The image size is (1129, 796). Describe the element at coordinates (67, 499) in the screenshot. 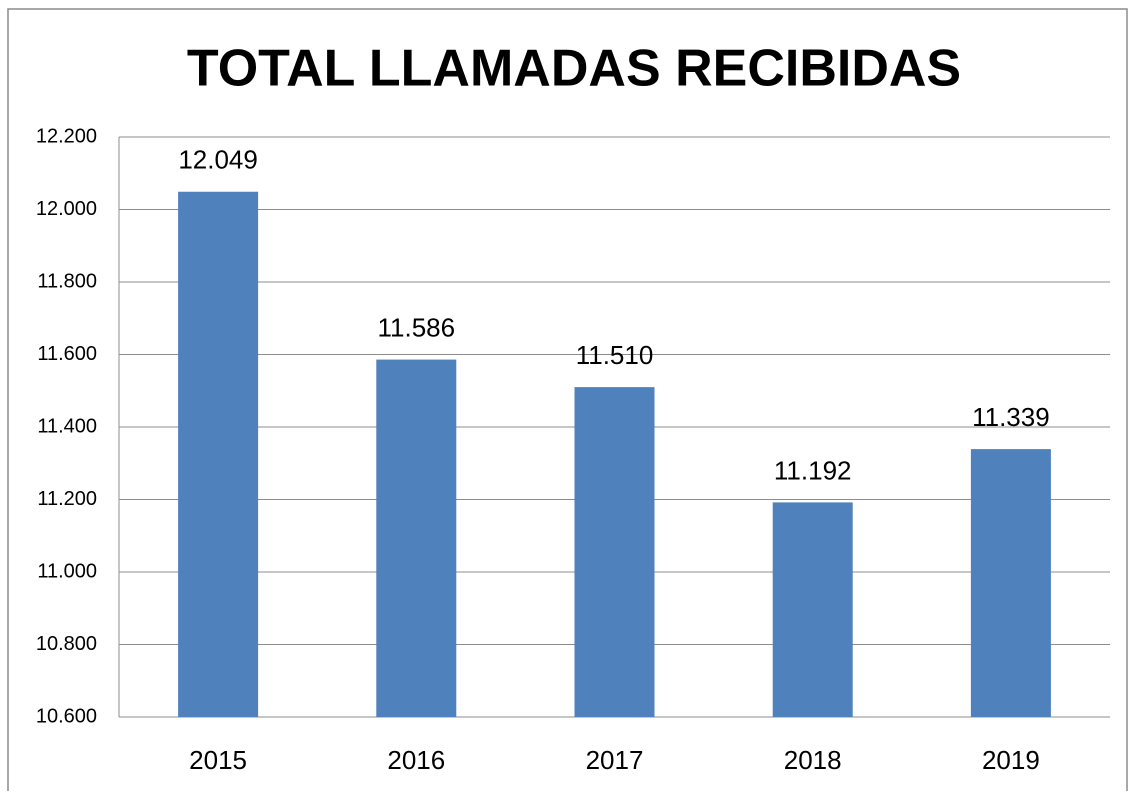

I see `y-tick-label: 11.200` at that location.